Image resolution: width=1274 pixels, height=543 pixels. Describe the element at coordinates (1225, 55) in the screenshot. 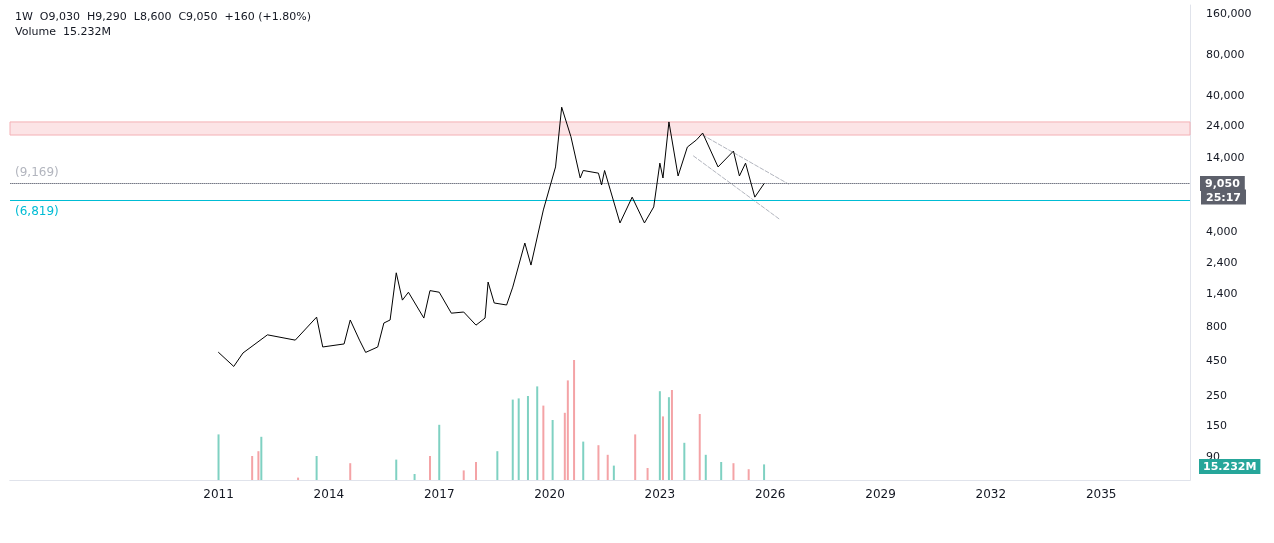

I see `y-tick-label: 80,000` at that location.